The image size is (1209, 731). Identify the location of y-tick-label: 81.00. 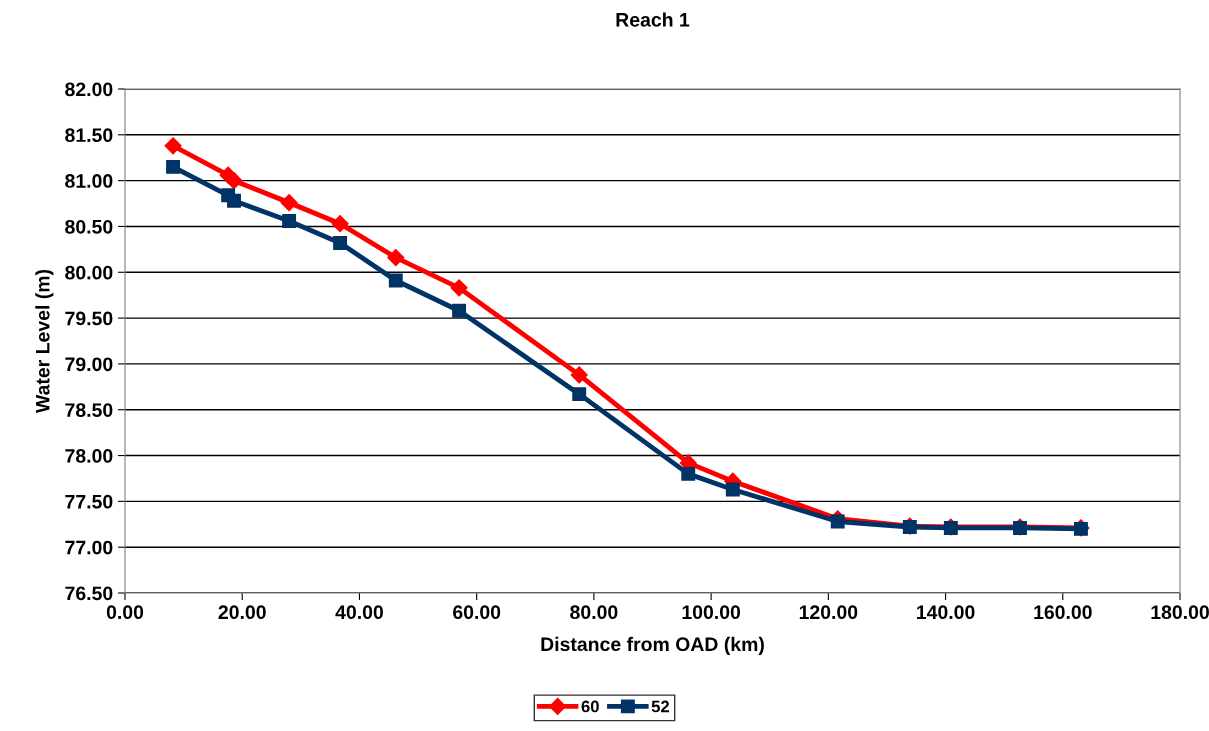
(89, 181).